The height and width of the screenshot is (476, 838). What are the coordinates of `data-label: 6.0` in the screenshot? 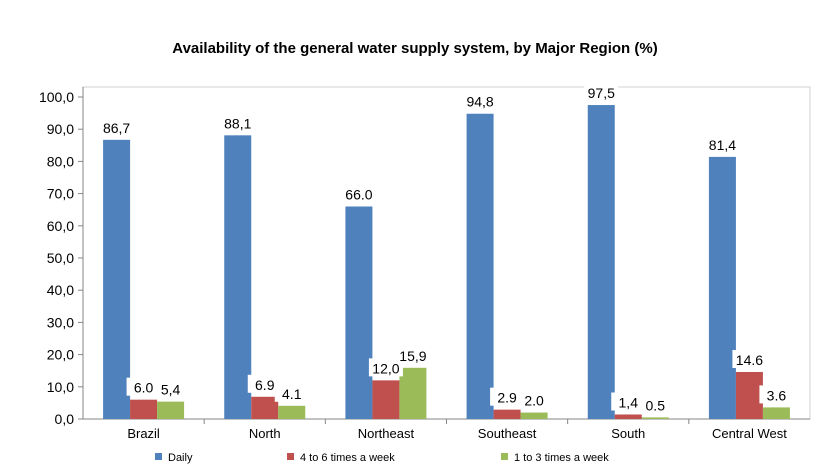 It's located at (144, 388).